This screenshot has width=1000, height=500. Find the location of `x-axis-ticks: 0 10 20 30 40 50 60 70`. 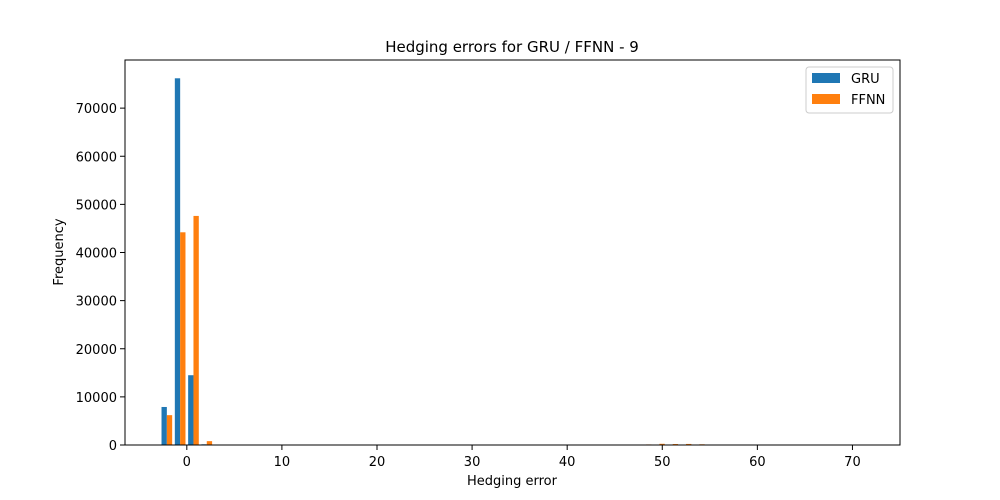

x-axis-ticks: 0 10 20 30 40 50 60 70 is located at coordinates (522, 457).